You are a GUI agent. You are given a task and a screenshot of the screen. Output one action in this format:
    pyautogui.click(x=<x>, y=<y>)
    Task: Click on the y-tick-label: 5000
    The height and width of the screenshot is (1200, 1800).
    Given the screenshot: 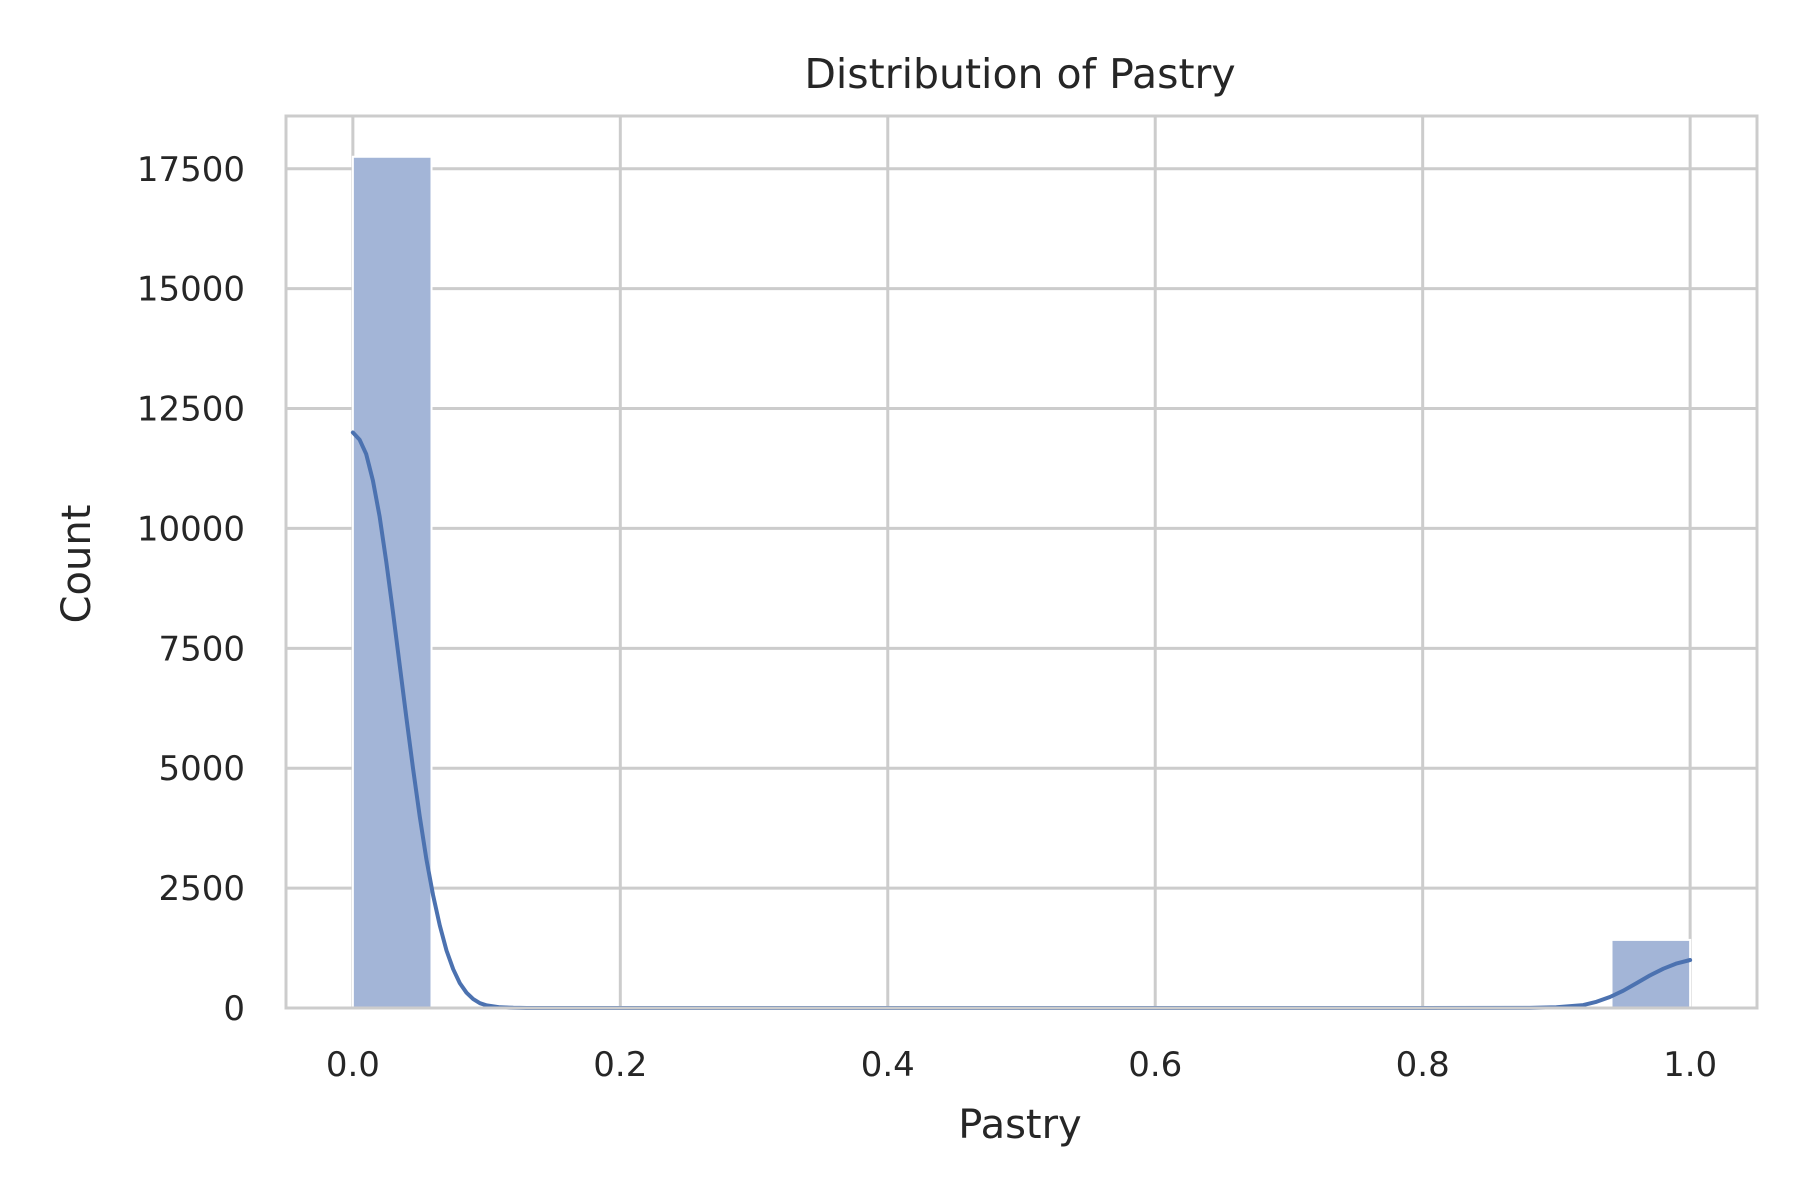 What is the action you would take?
    pyautogui.click(x=201, y=769)
    